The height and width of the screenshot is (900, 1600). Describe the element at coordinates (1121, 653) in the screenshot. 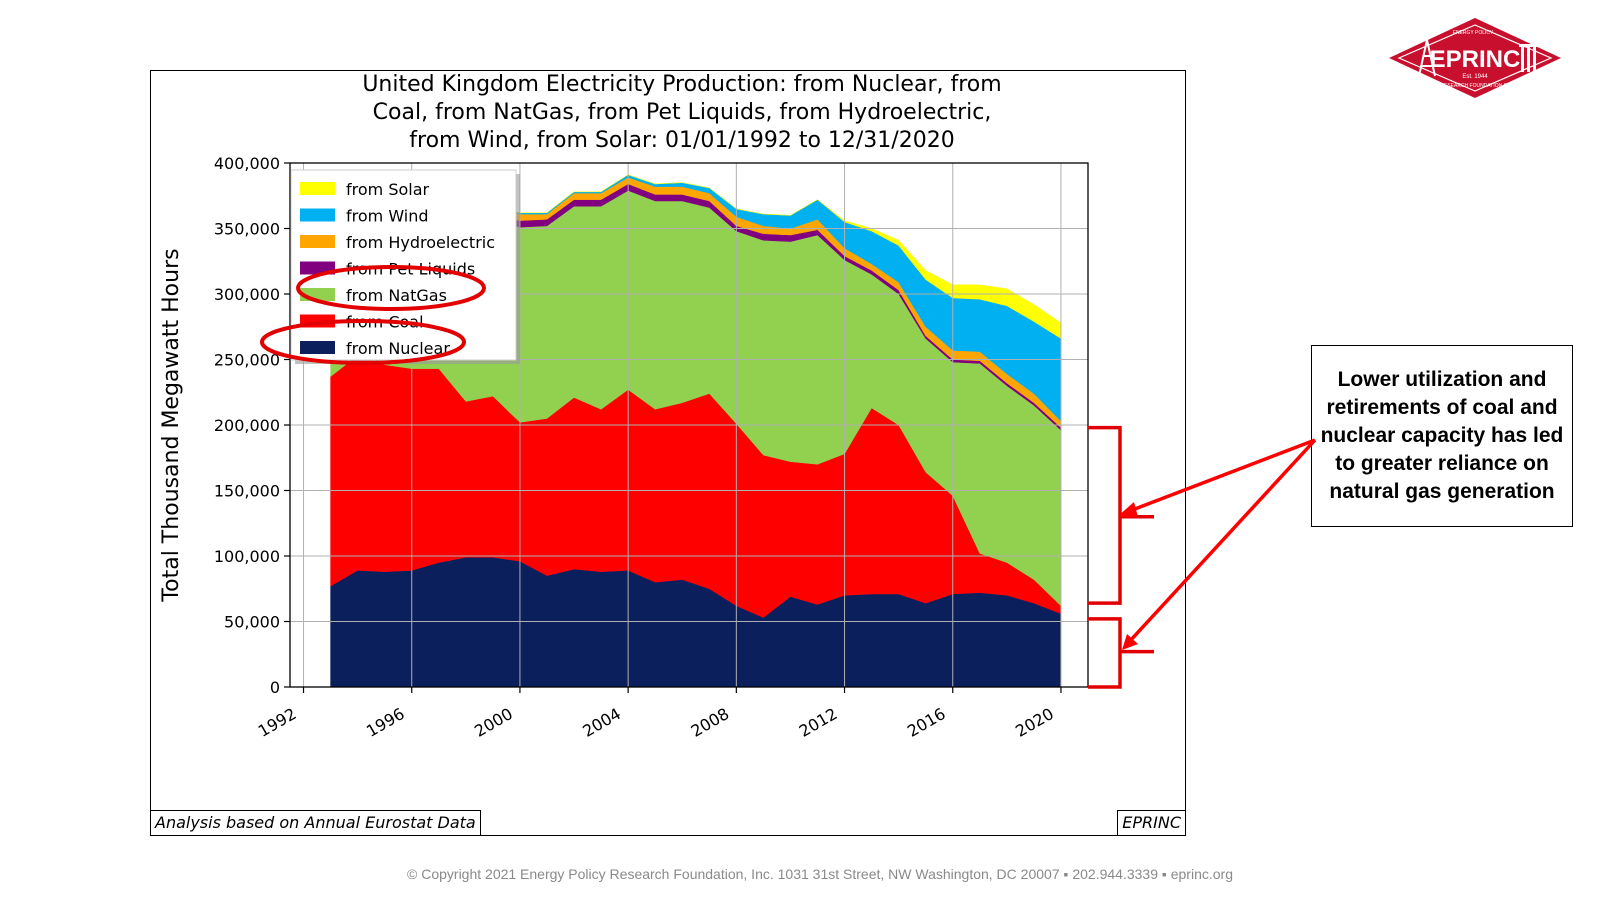

I see `bracket-nuclear-share` at that location.